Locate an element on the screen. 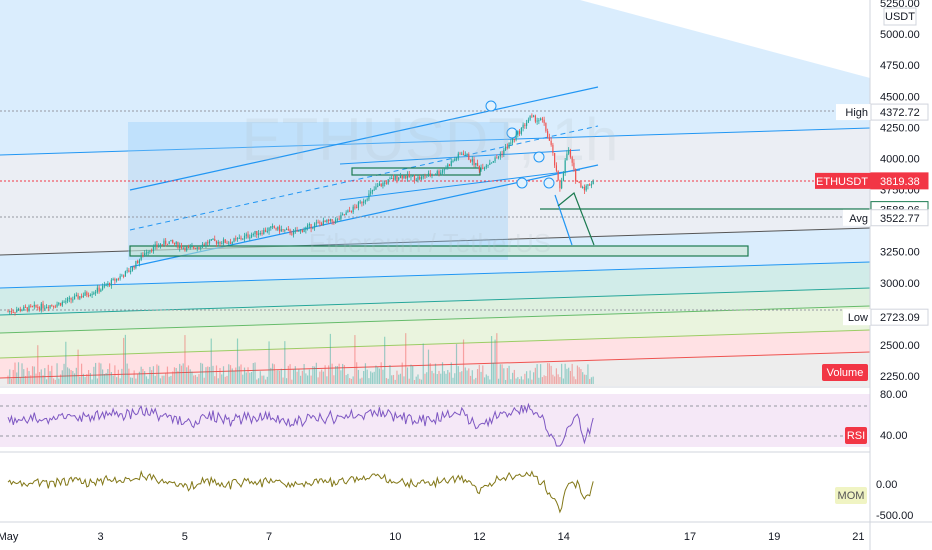 Image resolution: width=932 pixels, height=550 pixels. support-zone-box is located at coordinates (439, 251).